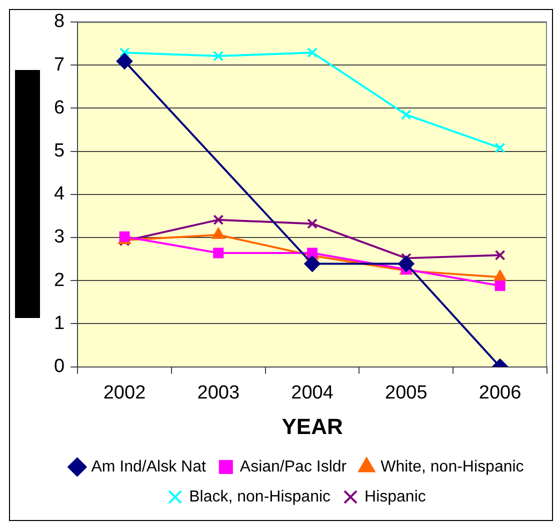 This screenshot has width=557, height=523. Describe the element at coordinates (312, 393) in the screenshot. I see `x-tick-label: 2004` at that location.